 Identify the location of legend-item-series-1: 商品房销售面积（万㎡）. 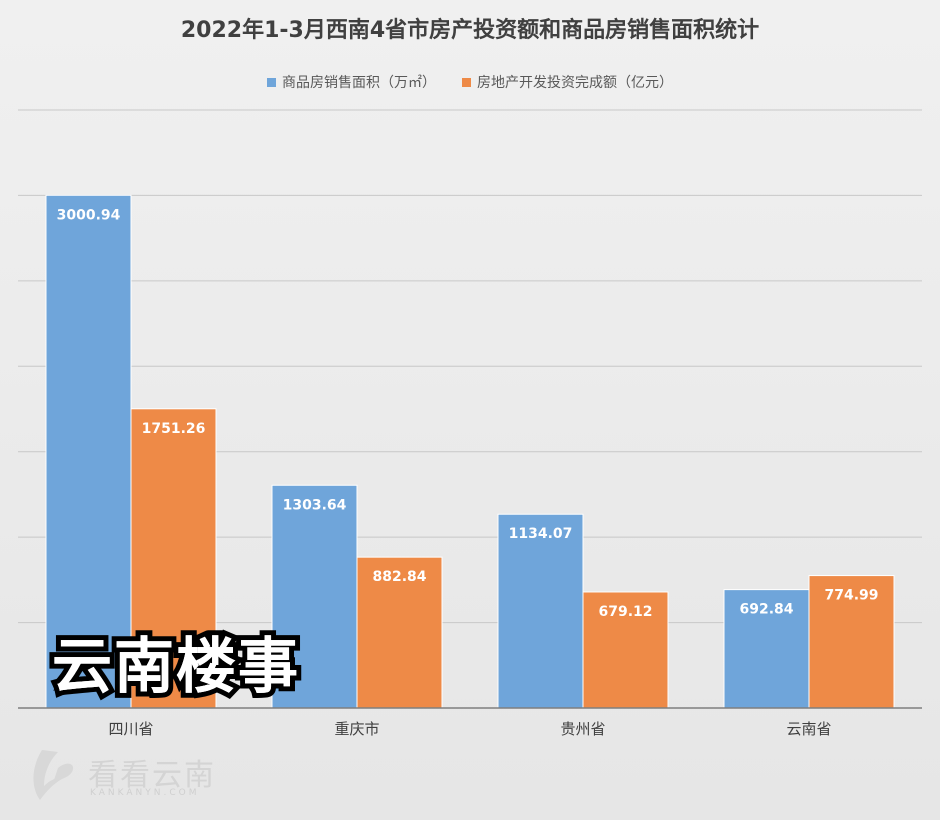
(351, 82).